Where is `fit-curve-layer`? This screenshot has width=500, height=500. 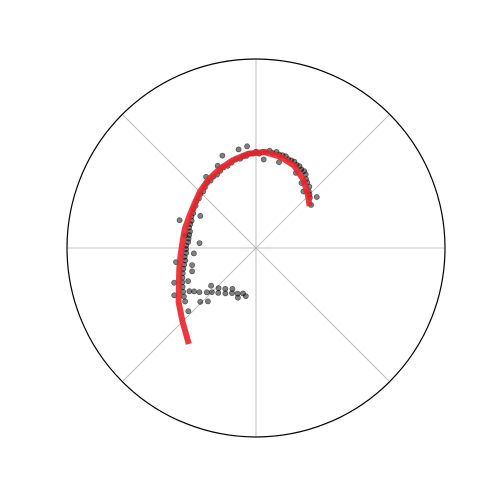
fit-curve-layer is located at coordinates (244, 247).